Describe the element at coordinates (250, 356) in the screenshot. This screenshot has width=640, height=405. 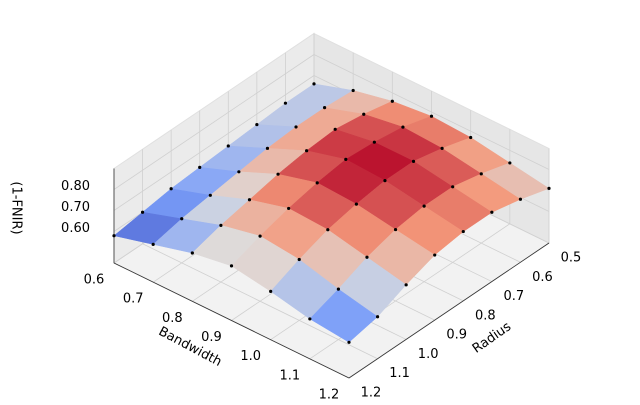
I see `x-tick-label: 1.0` at that location.